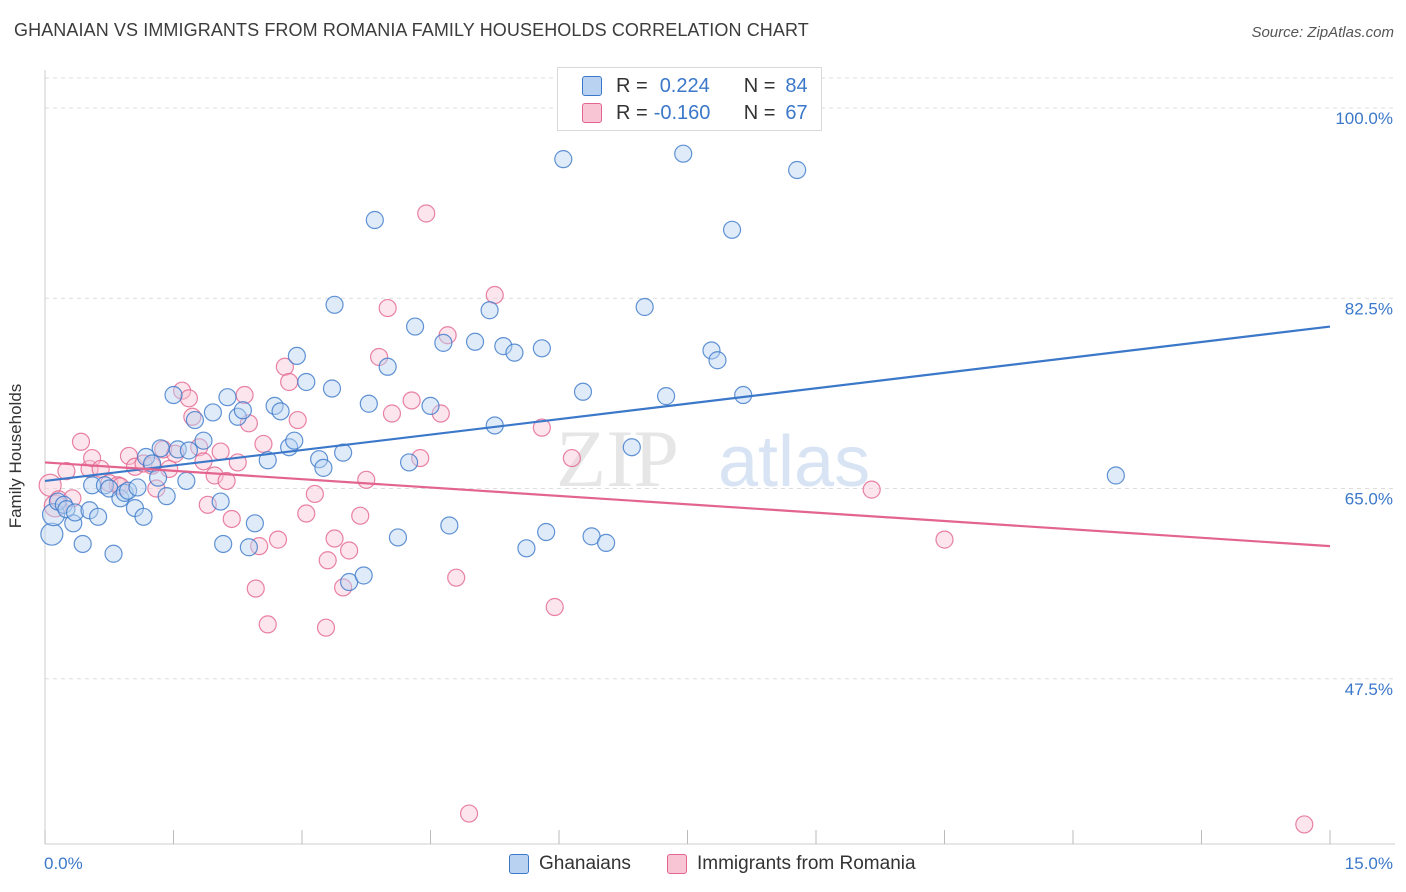  What do you see at coordinates (617, 458) in the screenshot?
I see `watermark-zip: ZIP` at bounding box center [617, 458].